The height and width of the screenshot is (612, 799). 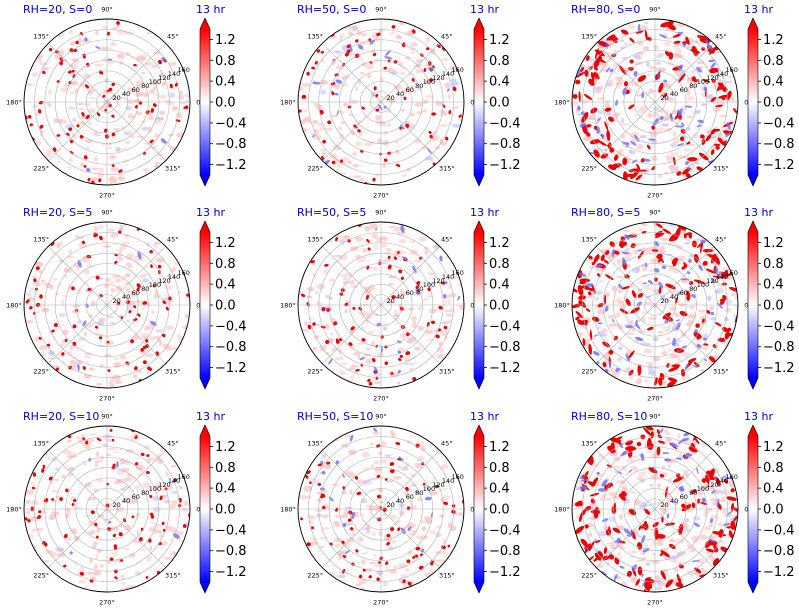 What do you see at coordinates (773, 447) in the screenshot?
I see `colorbar-tick-label: 1.2` at bounding box center [773, 447].